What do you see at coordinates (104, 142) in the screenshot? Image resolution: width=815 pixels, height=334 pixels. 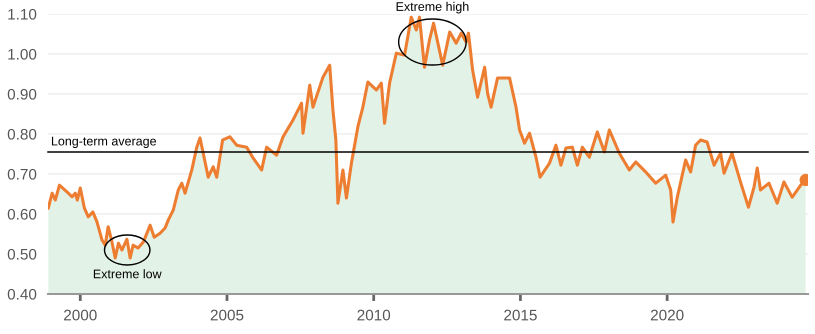 I see `ref-line-label: Long-term average` at bounding box center [104, 142].